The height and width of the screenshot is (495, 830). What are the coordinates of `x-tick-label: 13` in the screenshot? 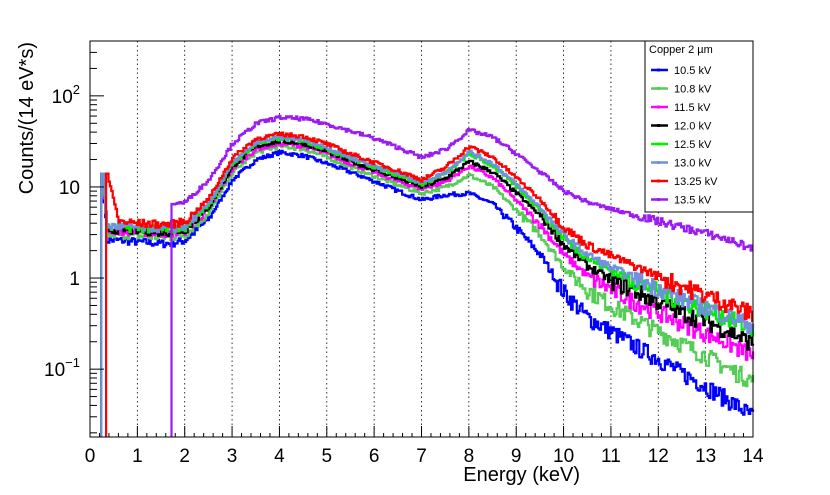 It's located at (705, 456).